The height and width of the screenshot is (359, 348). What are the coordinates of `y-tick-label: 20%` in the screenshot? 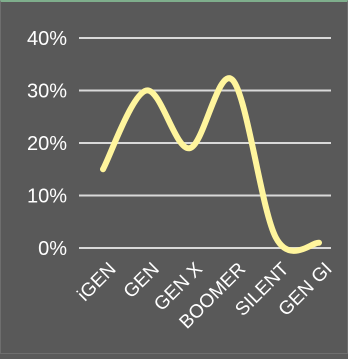 It's located at (47, 144).